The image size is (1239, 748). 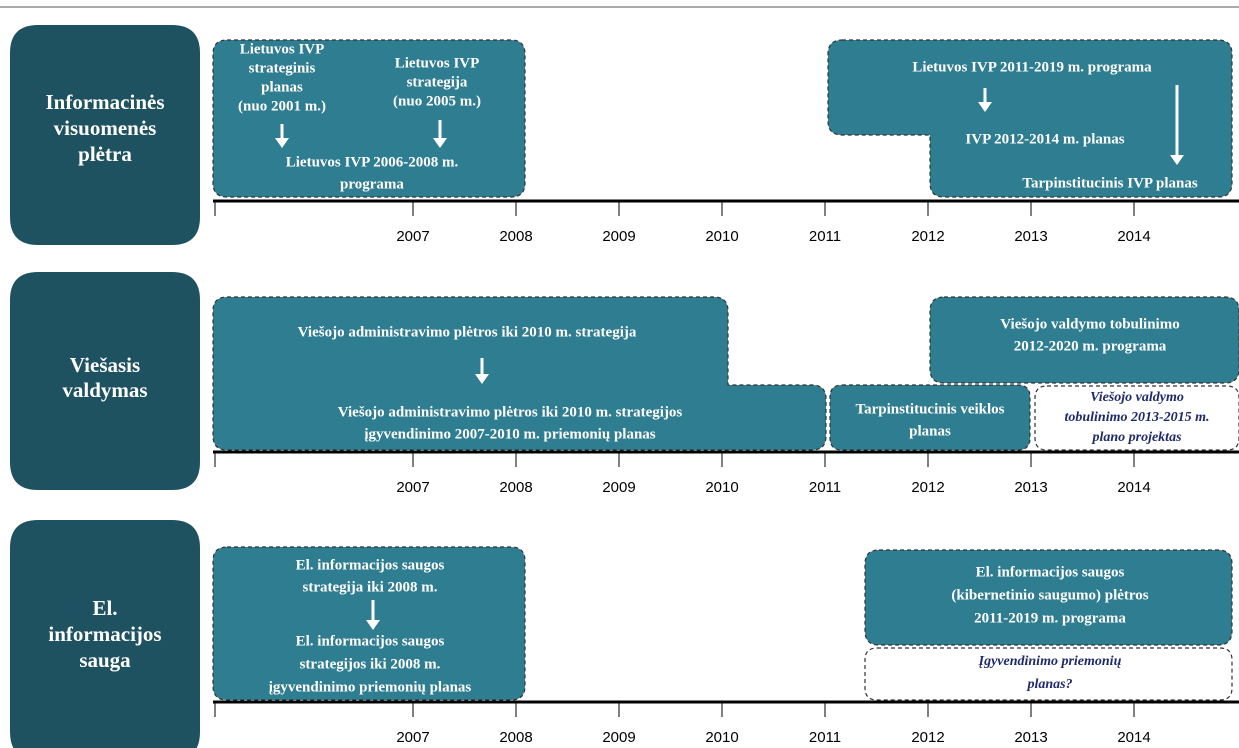 I want to click on box-text: programa, so click(x=372, y=184).